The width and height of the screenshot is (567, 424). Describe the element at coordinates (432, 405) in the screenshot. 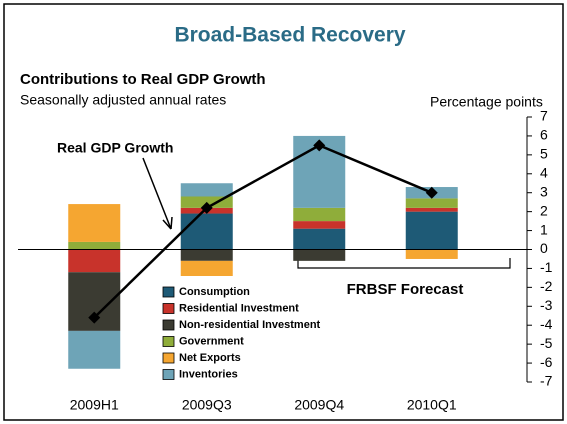

I see `x-tick-label: 2010Q1` at that location.